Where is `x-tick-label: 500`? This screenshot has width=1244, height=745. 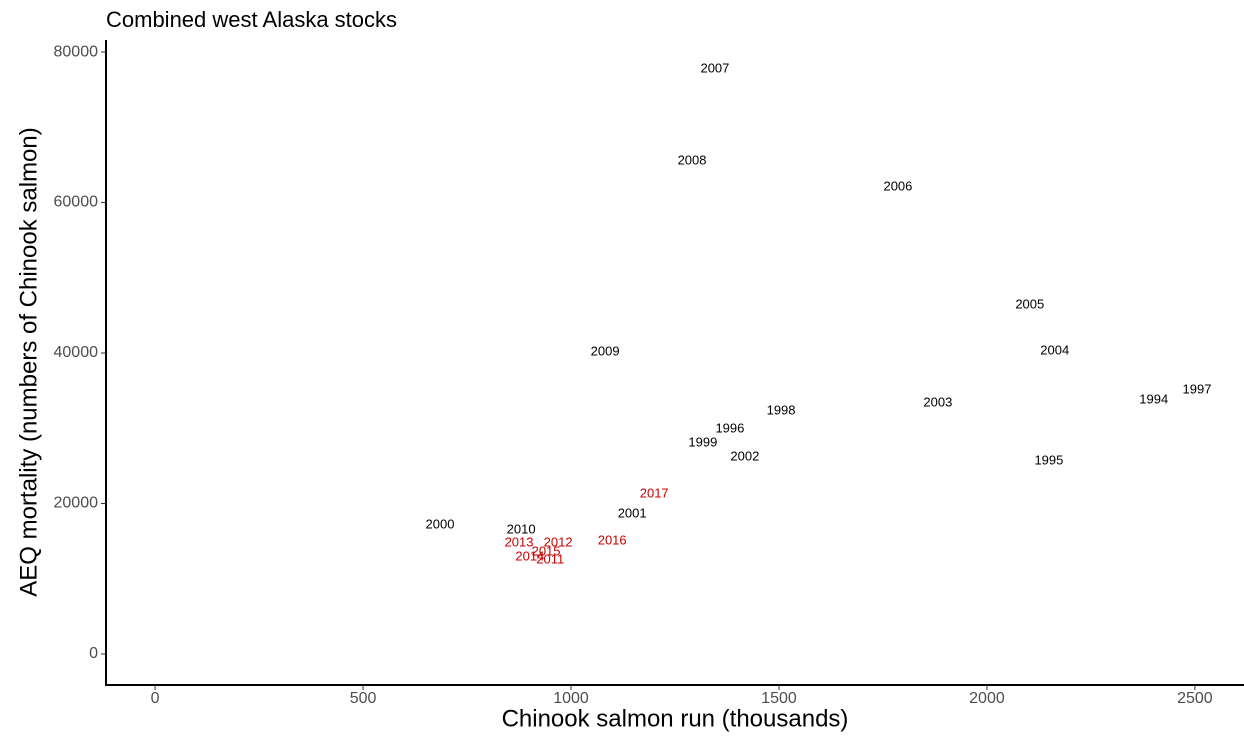
x-tick-label: 500 is located at coordinates (363, 698).